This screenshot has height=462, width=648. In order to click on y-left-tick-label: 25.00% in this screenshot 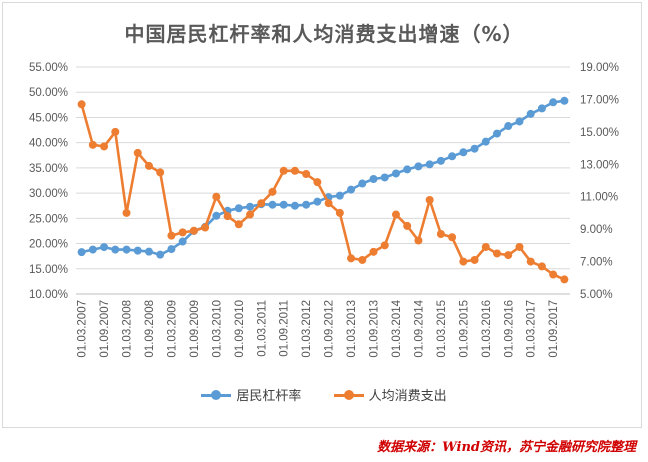, I will do `click(48, 219)`.